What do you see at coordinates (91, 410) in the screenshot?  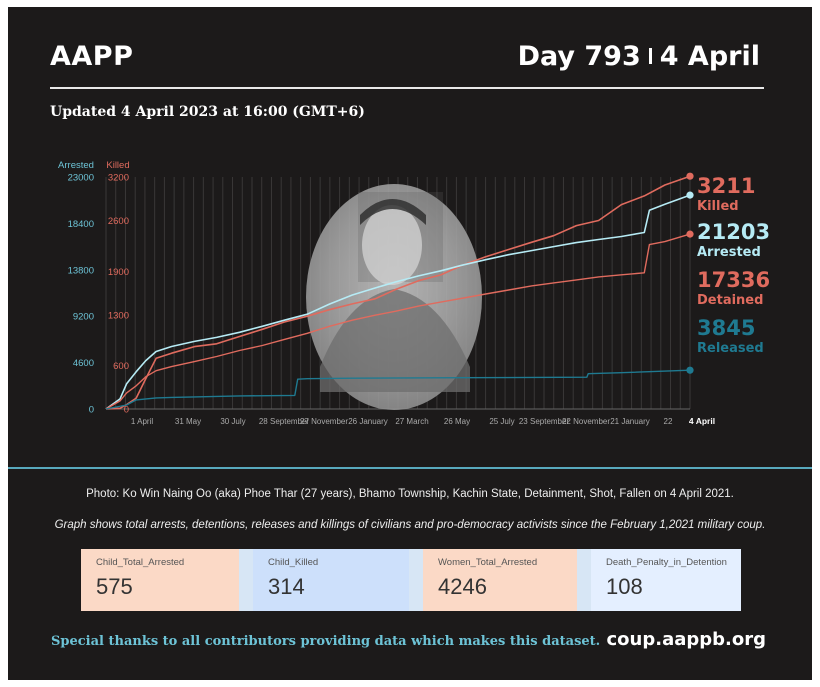 I see `left-tick-label: 0` at bounding box center [91, 410].